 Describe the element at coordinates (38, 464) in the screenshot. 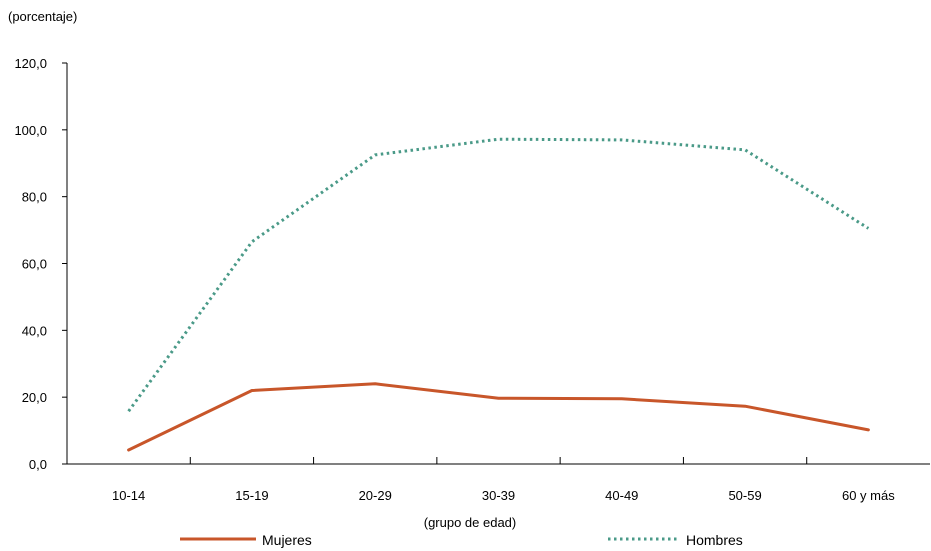

I see `y-tick-label: 0,0` at that location.